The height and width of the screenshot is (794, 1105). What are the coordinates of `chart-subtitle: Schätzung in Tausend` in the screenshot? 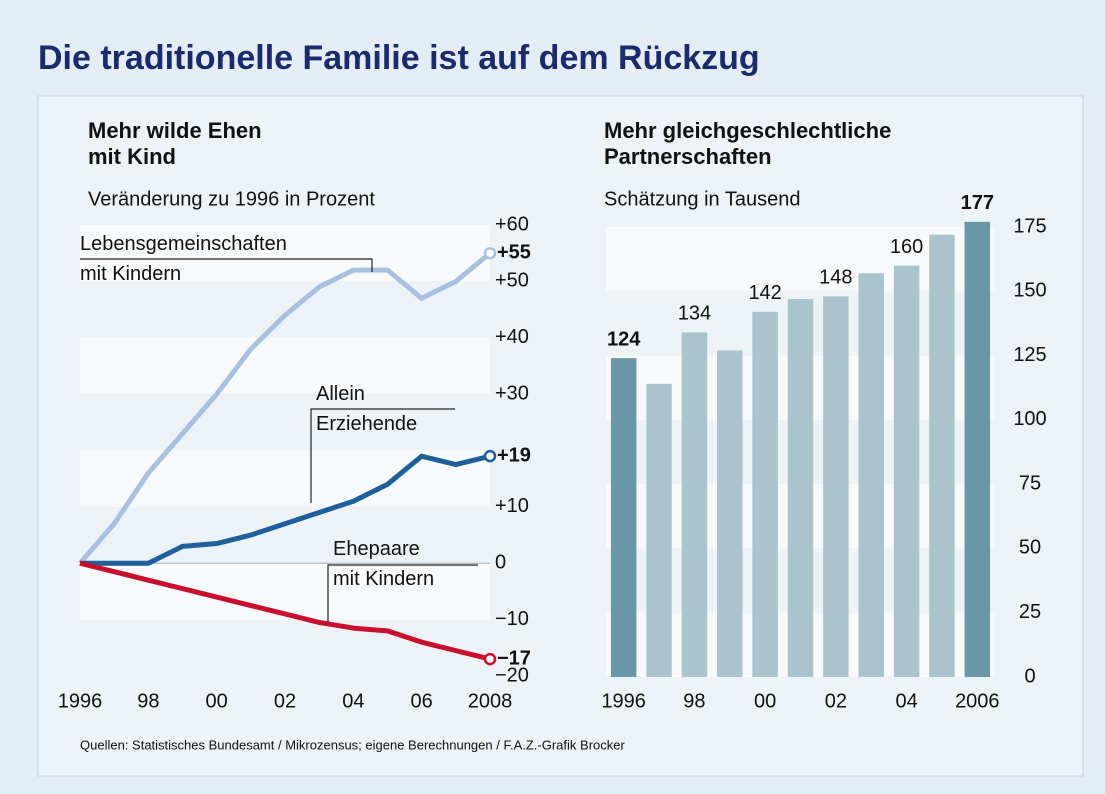 It's located at (702, 199).